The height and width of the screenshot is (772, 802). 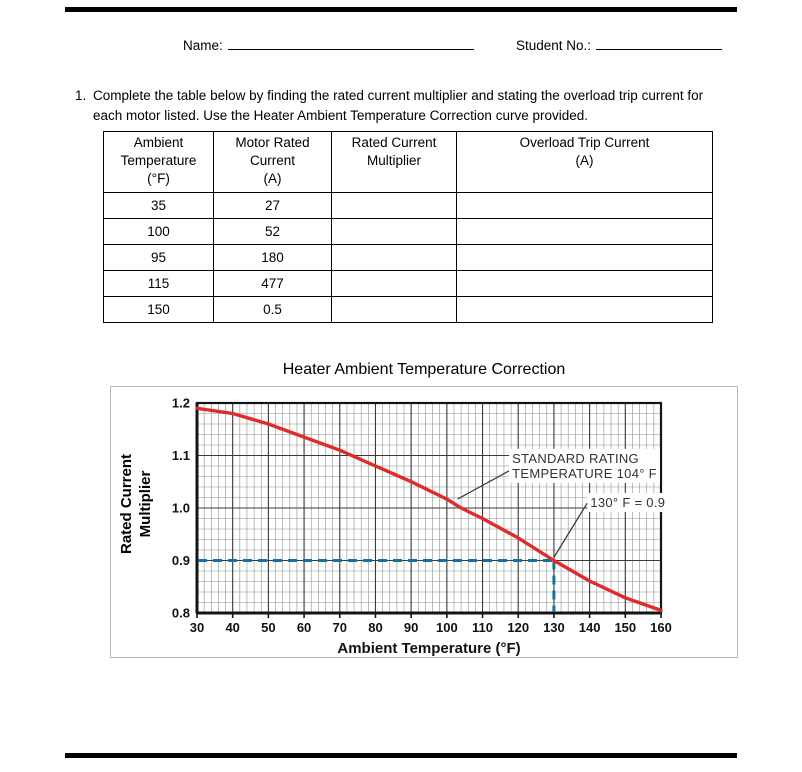 What do you see at coordinates (424, 369) in the screenshot?
I see `chart-title: Heater Ambient Temperature Correction` at bounding box center [424, 369].